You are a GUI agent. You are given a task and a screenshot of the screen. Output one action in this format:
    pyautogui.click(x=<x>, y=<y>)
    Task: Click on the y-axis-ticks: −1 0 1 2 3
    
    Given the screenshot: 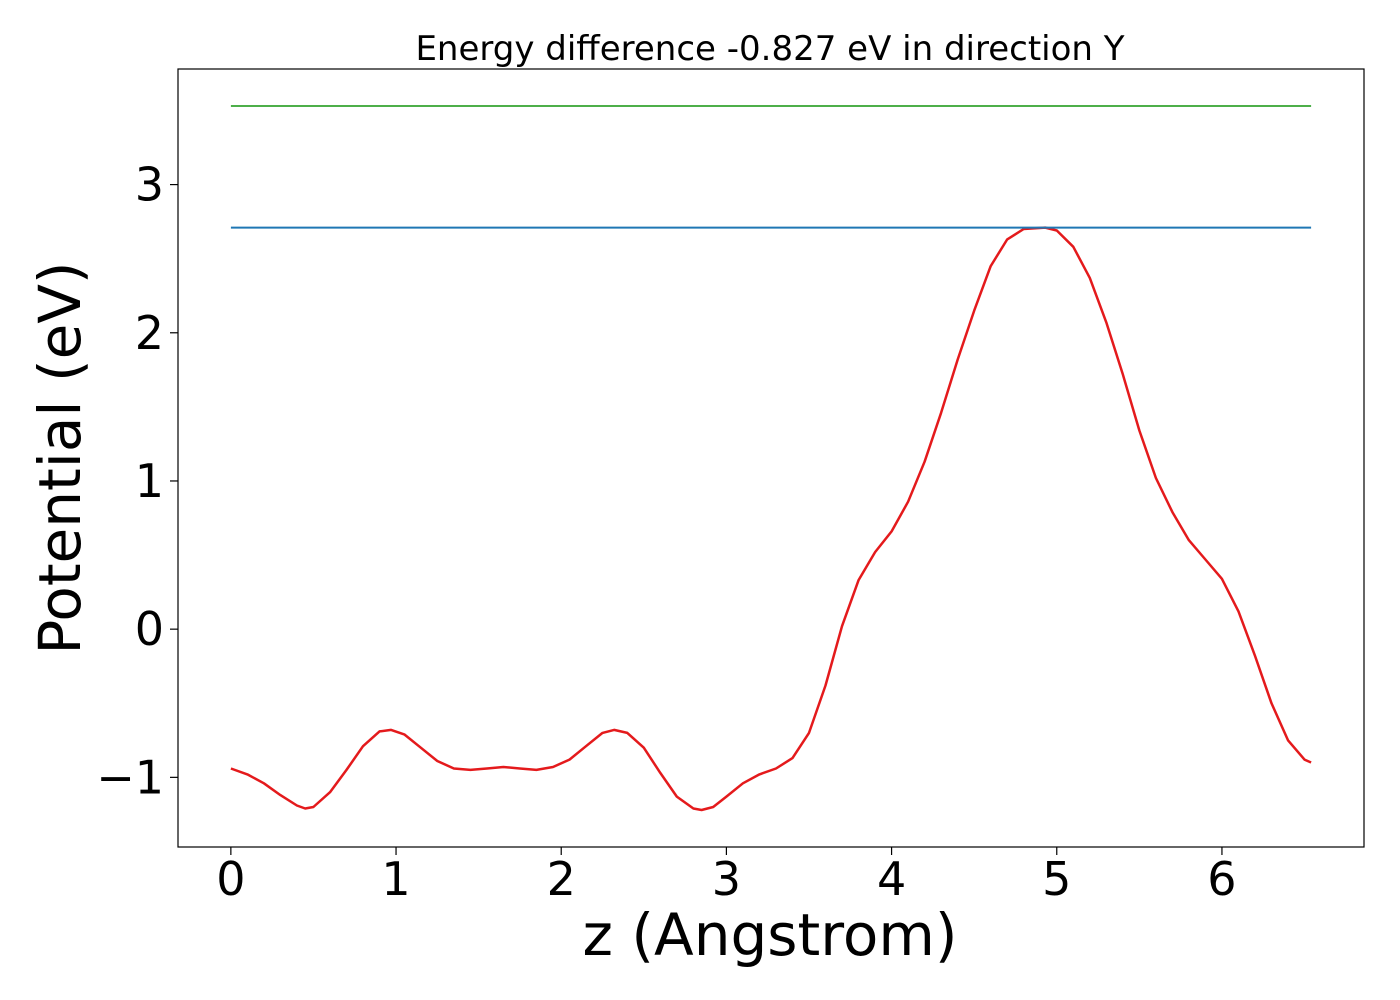 What is the action you would take?
    pyautogui.click(x=137, y=481)
    